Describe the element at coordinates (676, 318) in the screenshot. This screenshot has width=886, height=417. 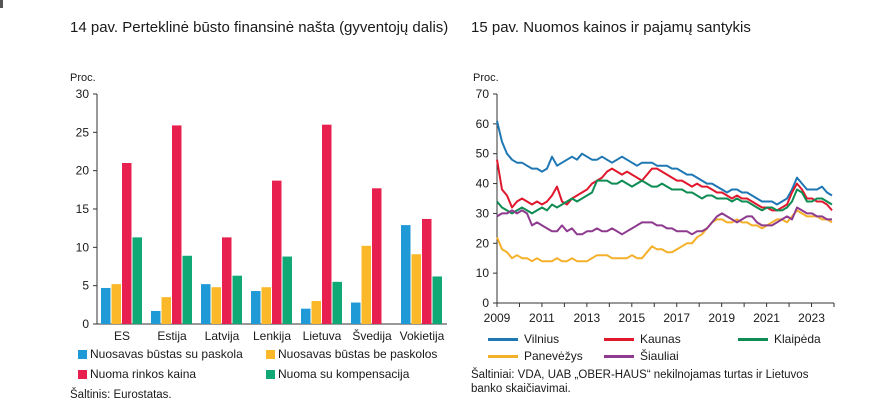
I see `figure-15-x-tick-label: 2017` at that location.